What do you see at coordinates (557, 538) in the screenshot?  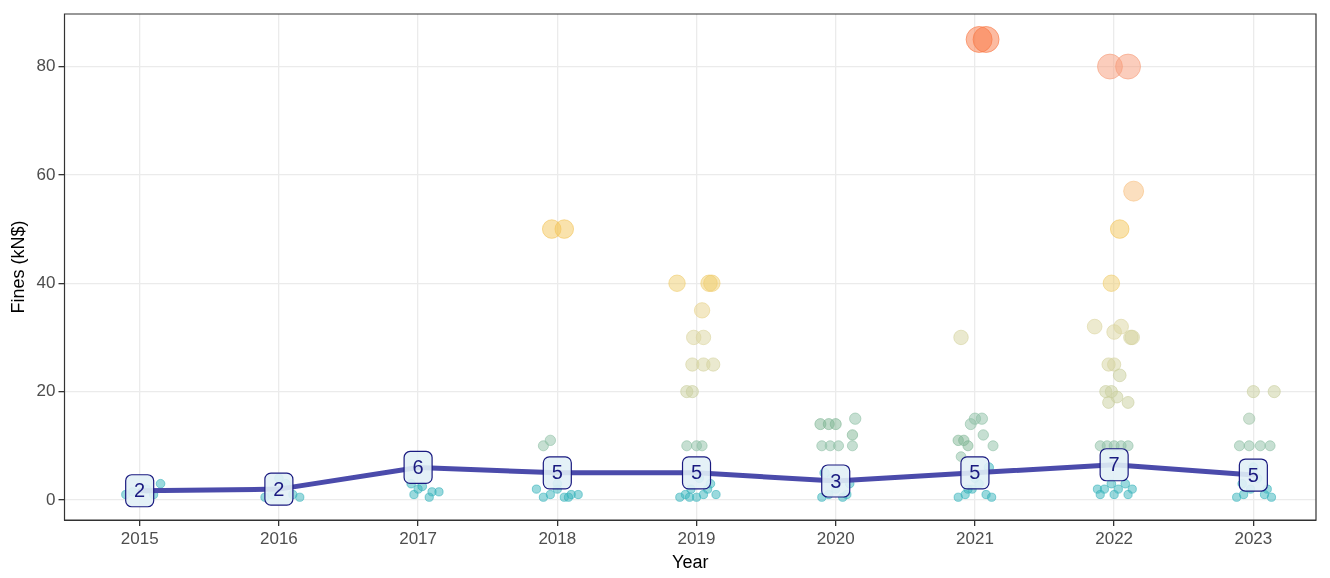 I see `x-tick-label: 2018` at bounding box center [557, 538].